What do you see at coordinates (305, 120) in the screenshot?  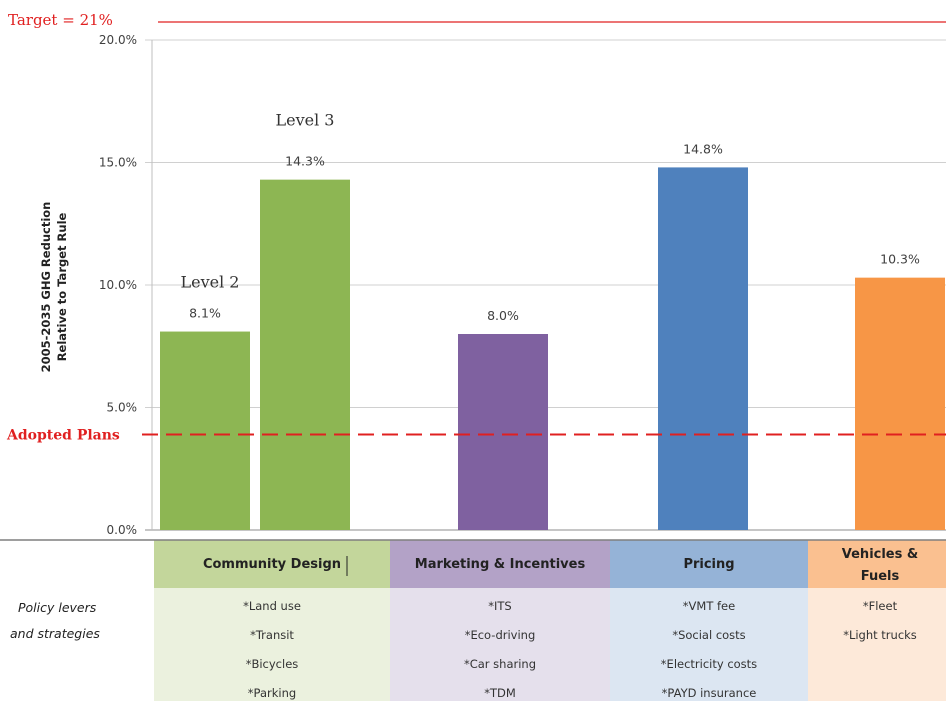 I see `level-3-annotation: Level 3` at bounding box center [305, 120].